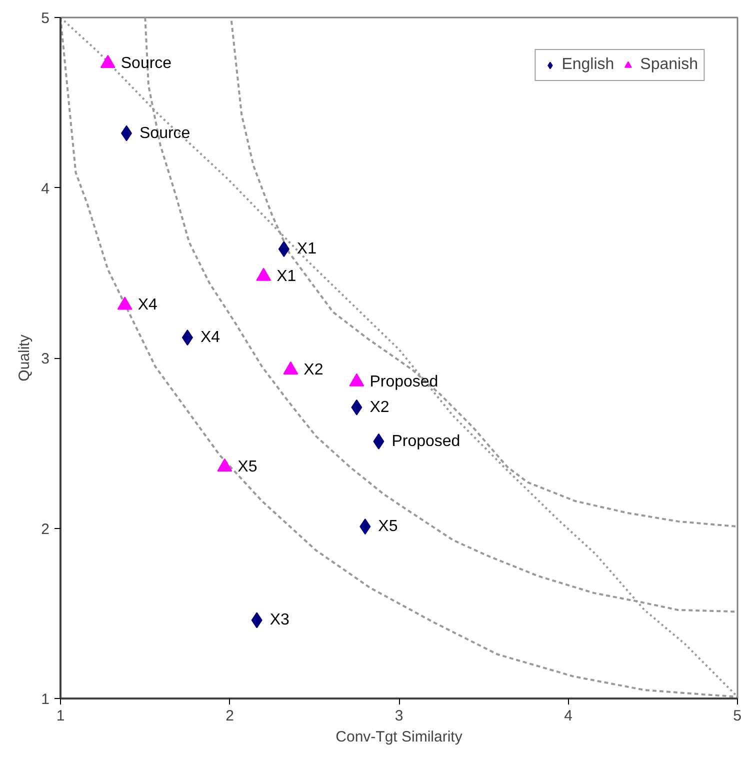  Describe the element at coordinates (399, 716) in the screenshot. I see `x-tick-label: 3` at that location.